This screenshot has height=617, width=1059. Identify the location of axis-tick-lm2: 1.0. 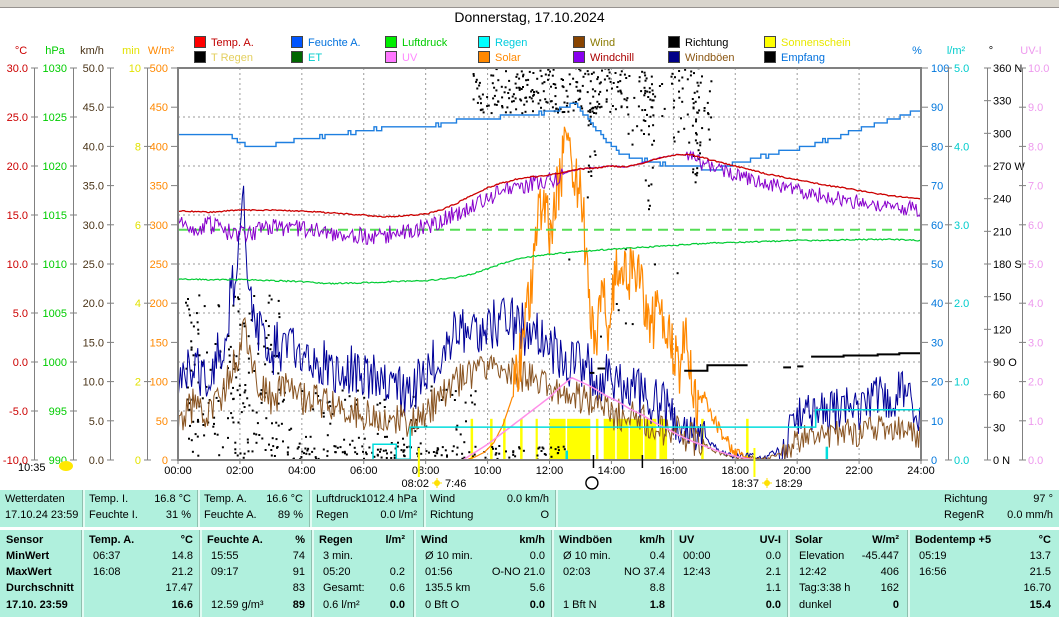
(961, 383).